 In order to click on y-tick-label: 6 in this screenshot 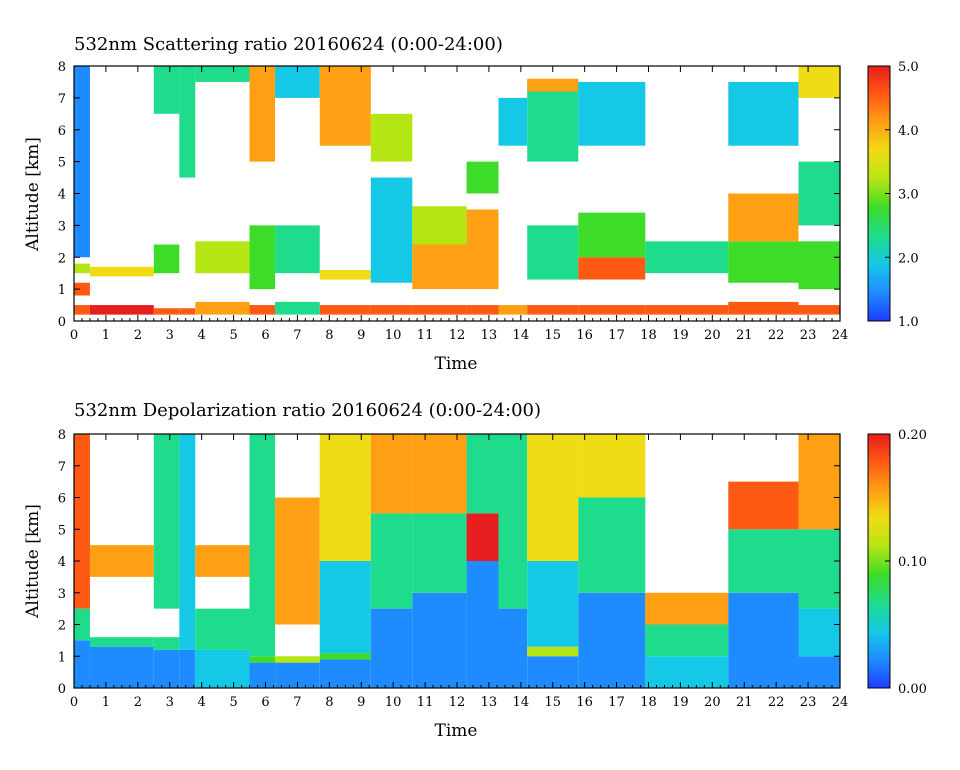, I will do `click(62, 499)`.